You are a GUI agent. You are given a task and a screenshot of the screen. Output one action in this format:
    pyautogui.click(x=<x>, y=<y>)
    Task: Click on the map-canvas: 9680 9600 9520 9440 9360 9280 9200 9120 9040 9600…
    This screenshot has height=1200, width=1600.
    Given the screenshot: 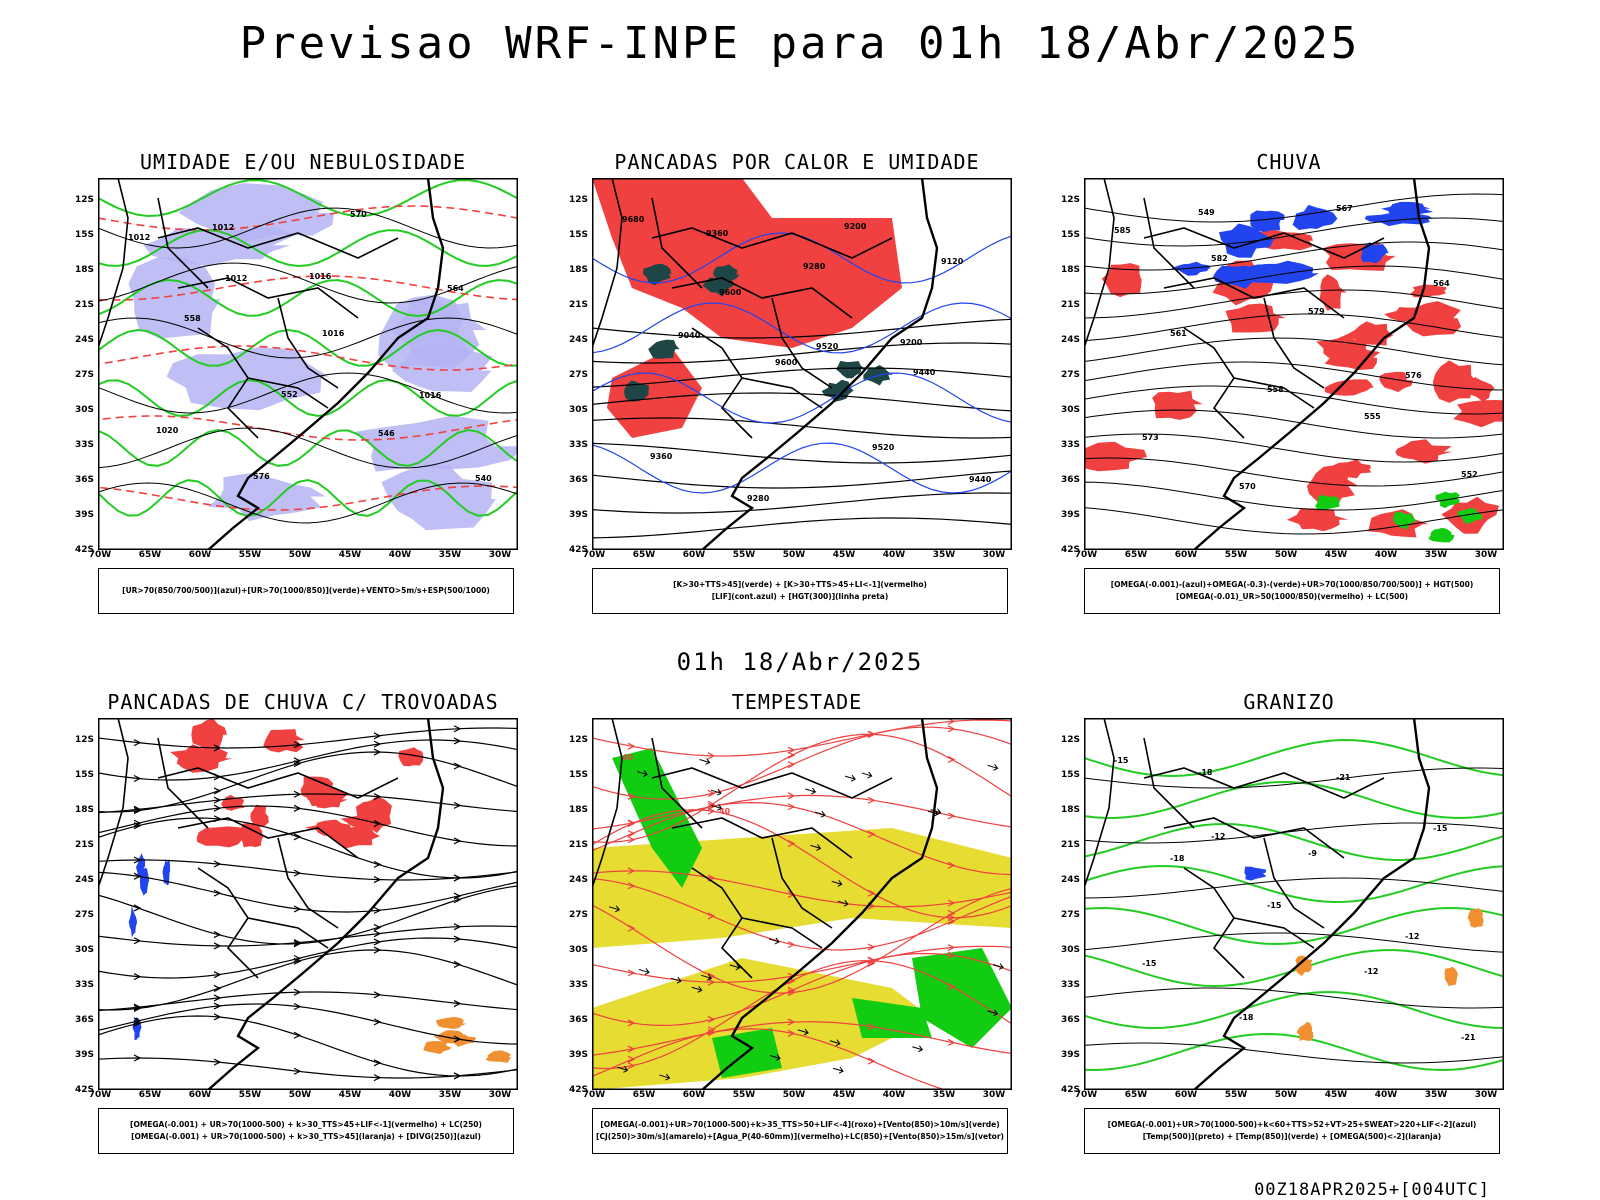 What is the action you would take?
    pyautogui.click(x=802, y=364)
    